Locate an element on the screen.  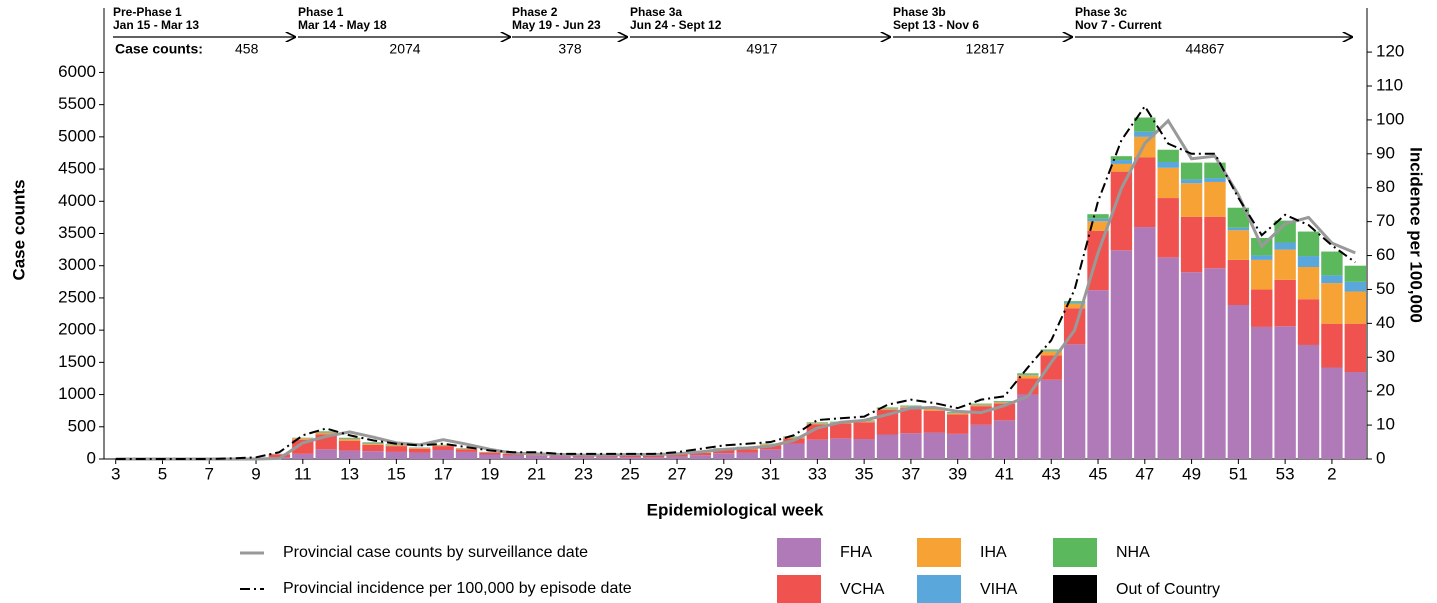
y2-tick-label: 30 is located at coordinates (1385, 356).